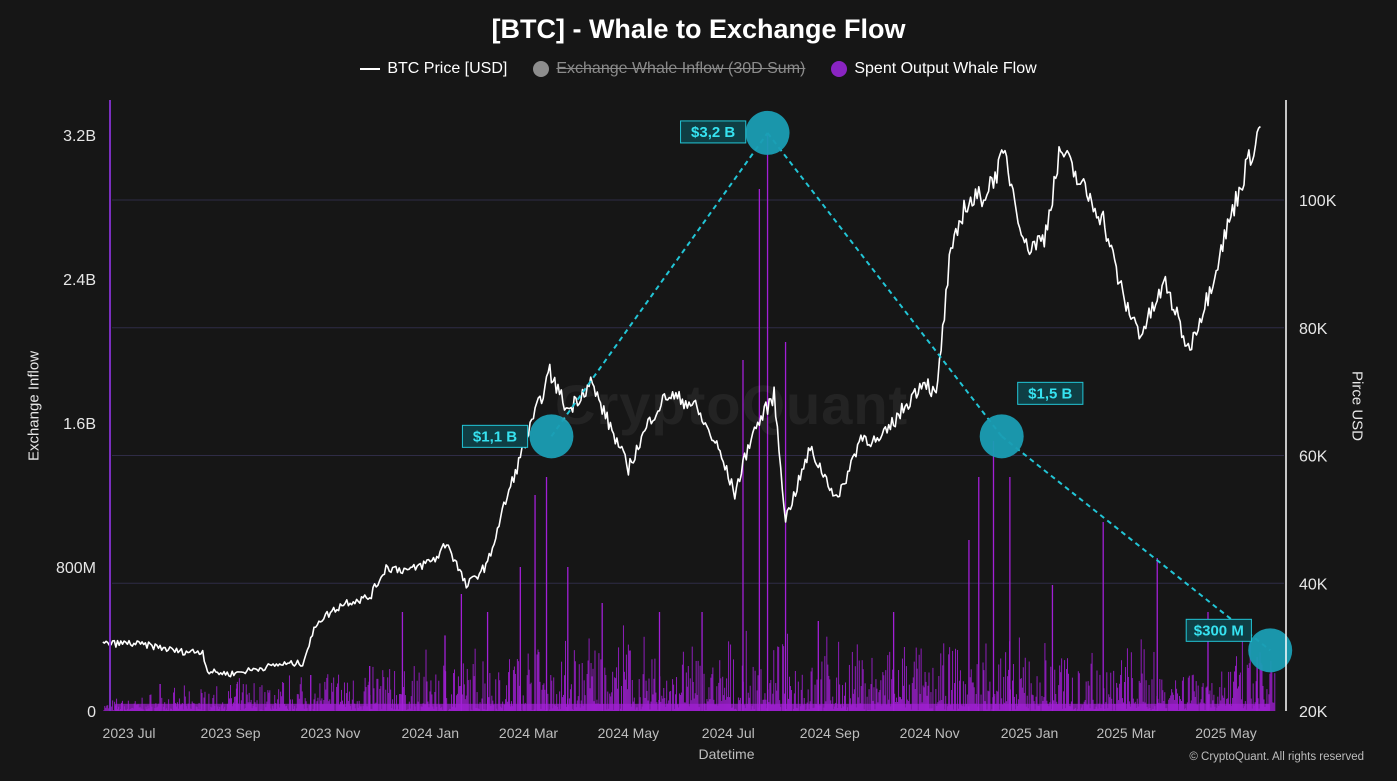 This screenshot has width=1397, height=781. I want to click on right-tick-label: 80K, so click(1313, 329).